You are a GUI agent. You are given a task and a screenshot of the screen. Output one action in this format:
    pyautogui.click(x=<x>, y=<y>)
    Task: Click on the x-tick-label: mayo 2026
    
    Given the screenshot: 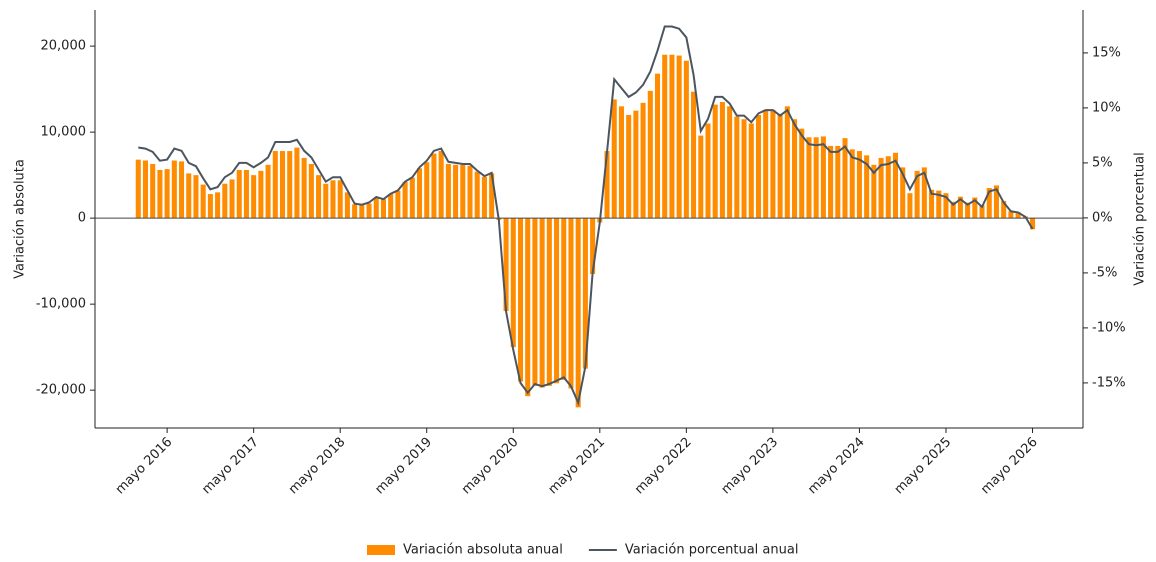 What is the action you would take?
    pyautogui.click(x=1009, y=466)
    